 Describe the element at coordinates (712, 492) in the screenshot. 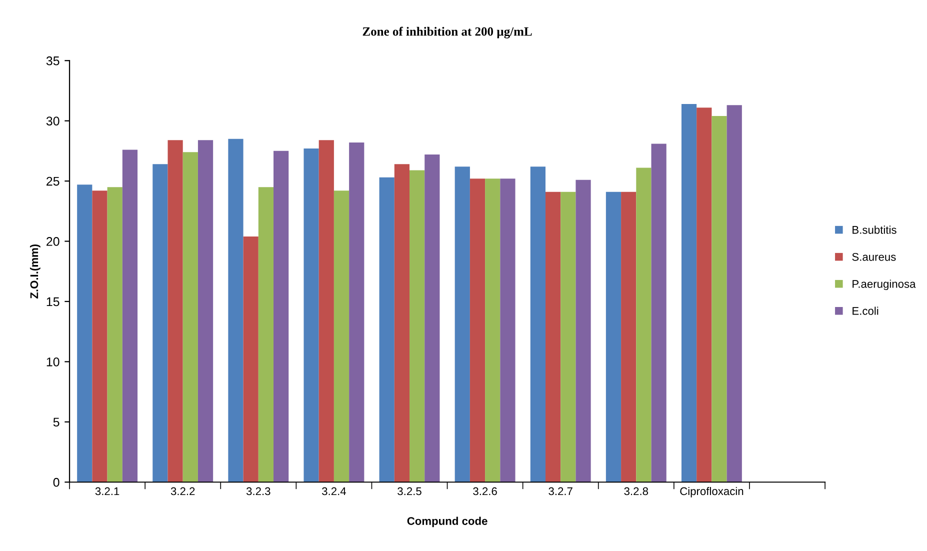

I see `x-tick-label: Ciprofloxacin` at that location.